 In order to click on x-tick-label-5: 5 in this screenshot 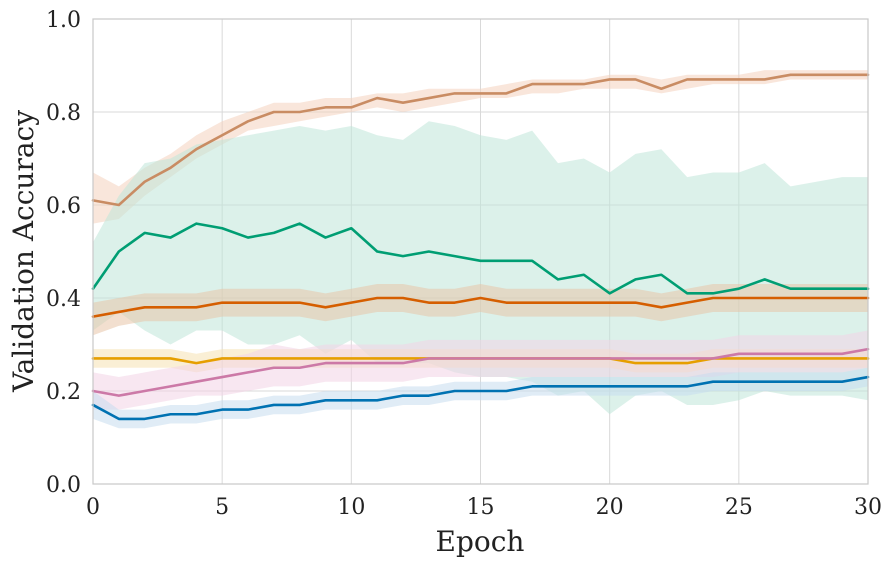, I will do `click(222, 507)`.